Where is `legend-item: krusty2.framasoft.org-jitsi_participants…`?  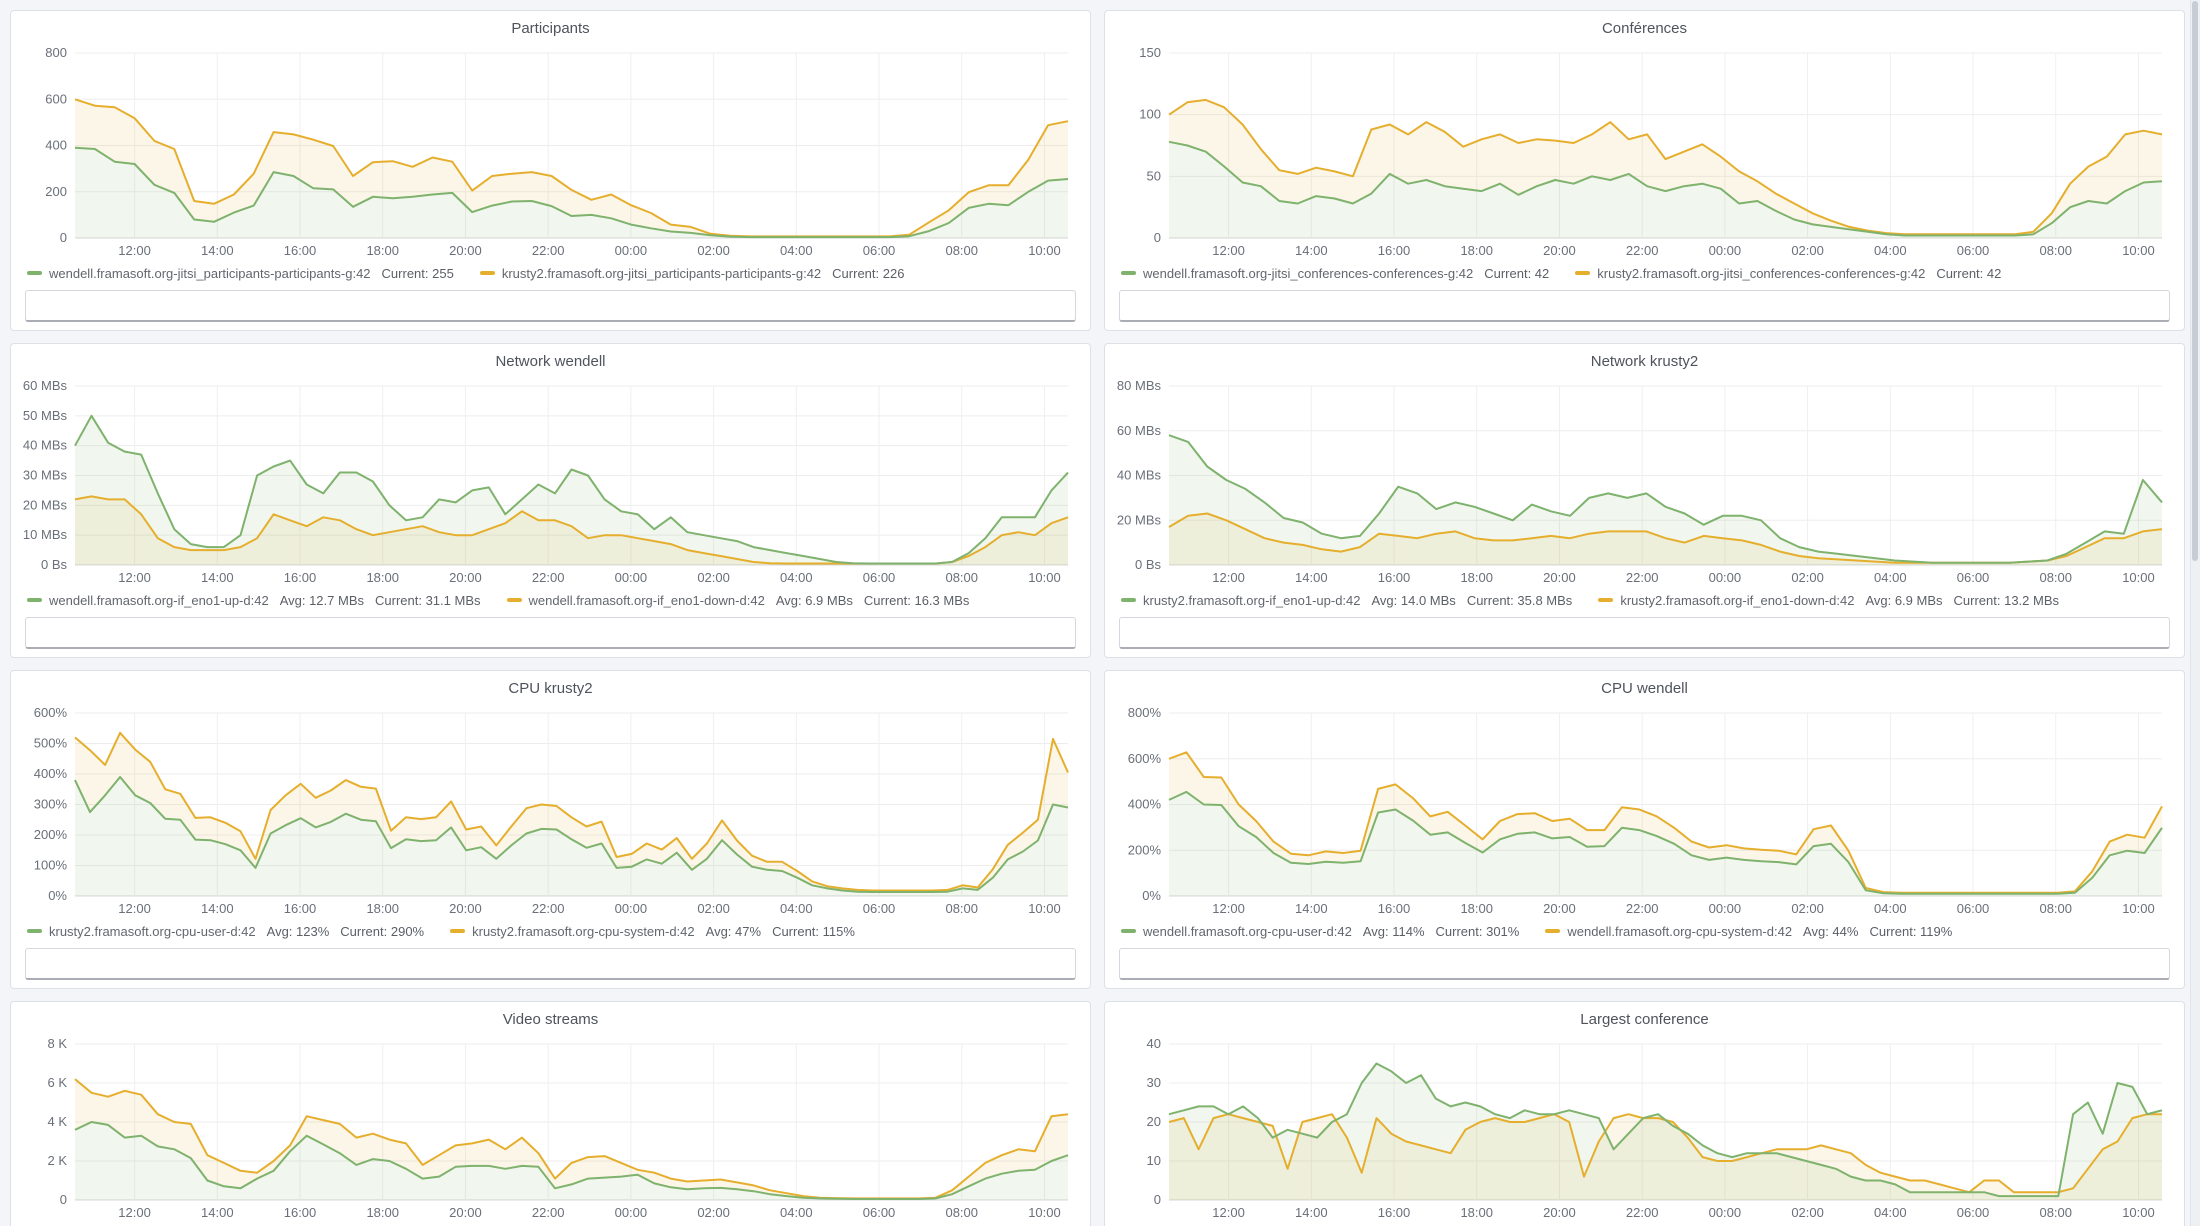
legend-item: krusty2.framasoft.org-jitsi_participants… is located at coordinates (691, 273).